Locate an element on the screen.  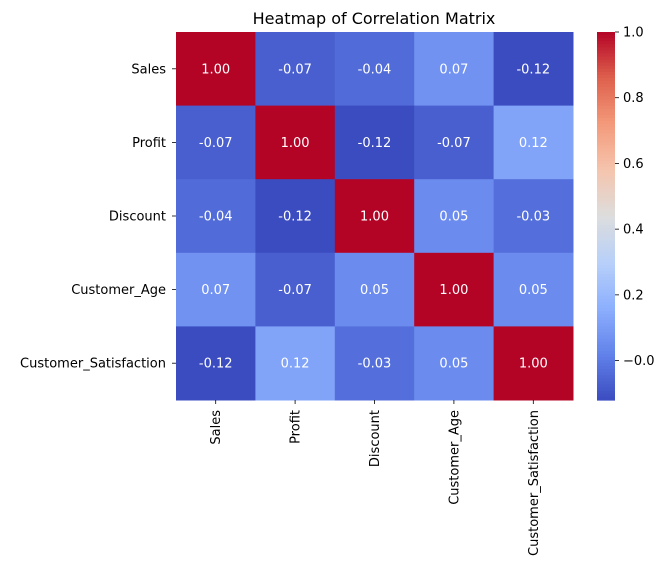
colorbar-tick-label: −0.0 is located at coordinates (639, 361).